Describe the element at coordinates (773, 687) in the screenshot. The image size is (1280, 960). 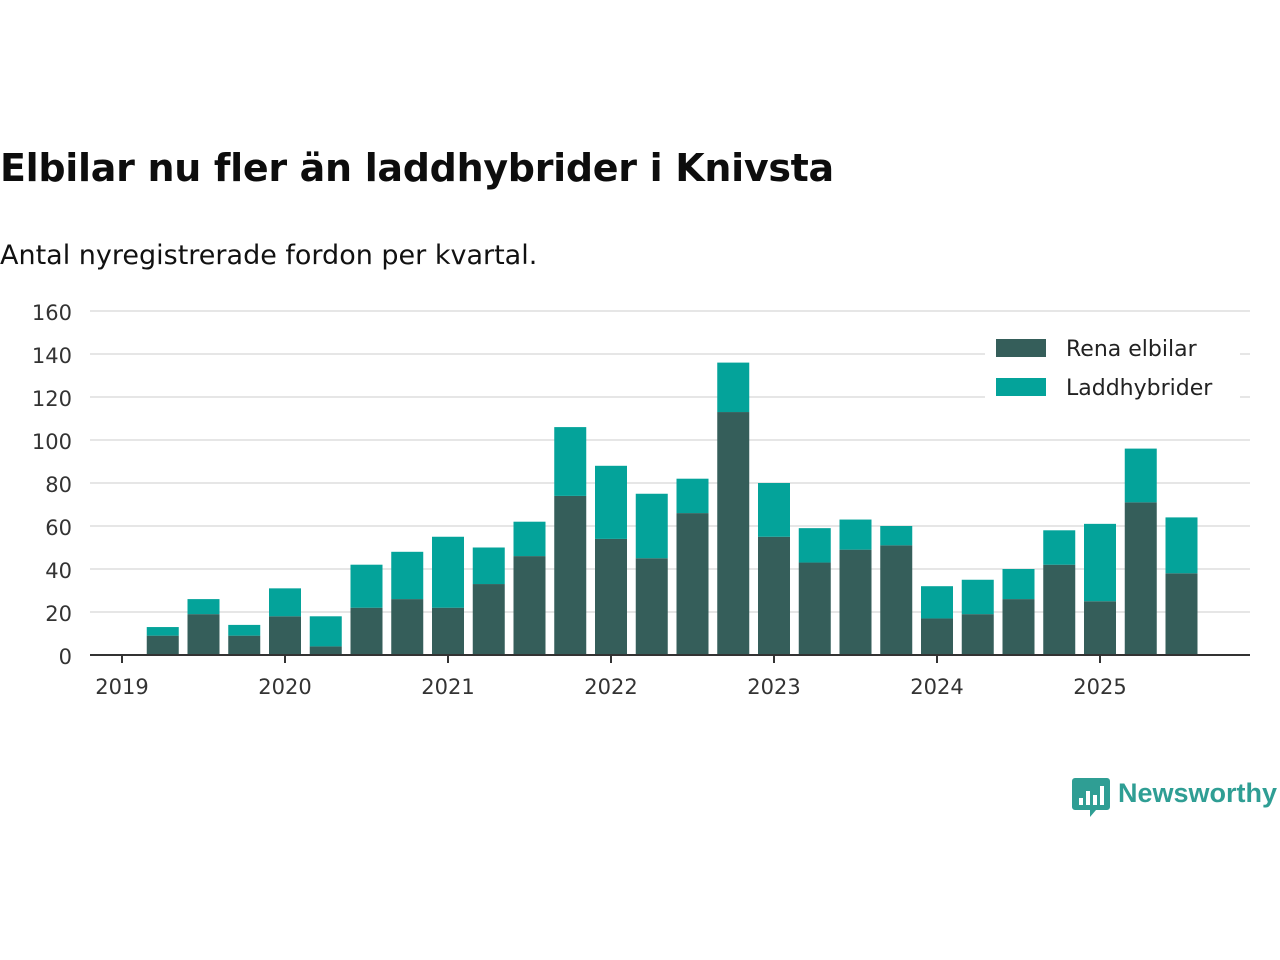
I see `x-tick-label: 2023` at that location.